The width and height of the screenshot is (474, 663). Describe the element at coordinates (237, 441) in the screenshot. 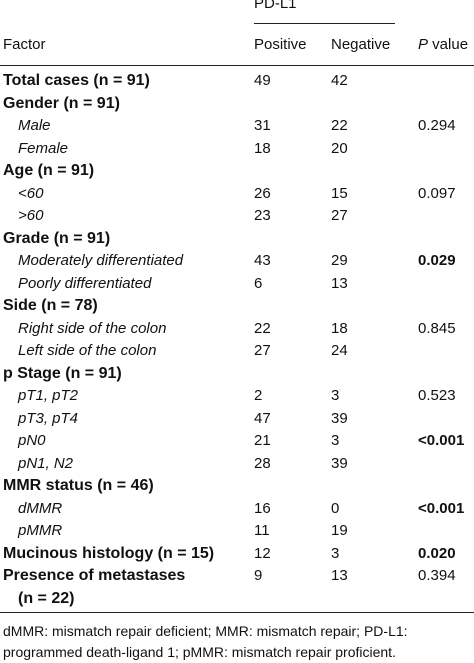

I see `table-row: pN0 21 3 <0.001` at that location.